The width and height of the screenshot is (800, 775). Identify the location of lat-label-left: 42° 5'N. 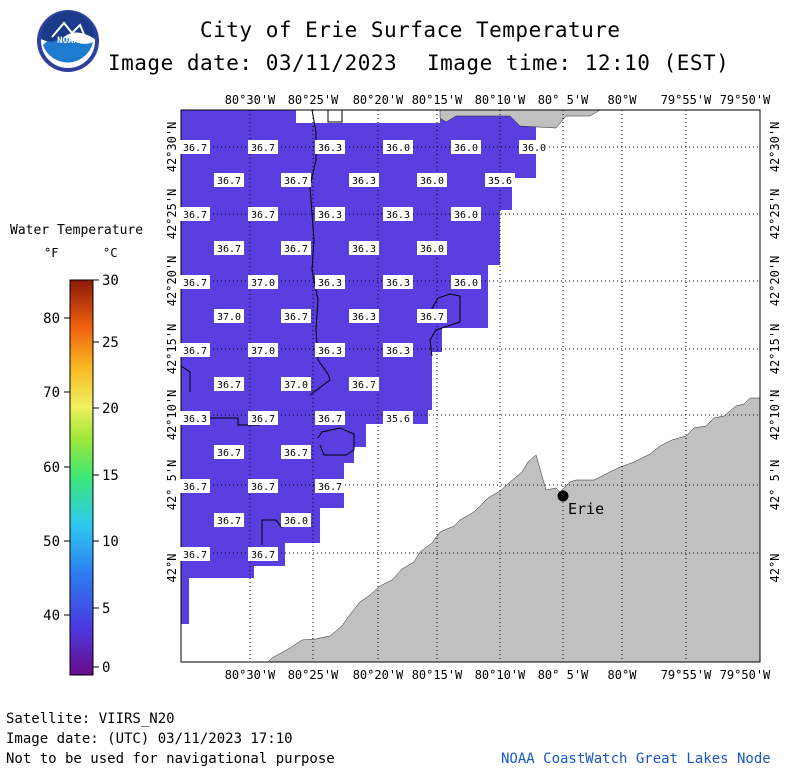
(172, 485).